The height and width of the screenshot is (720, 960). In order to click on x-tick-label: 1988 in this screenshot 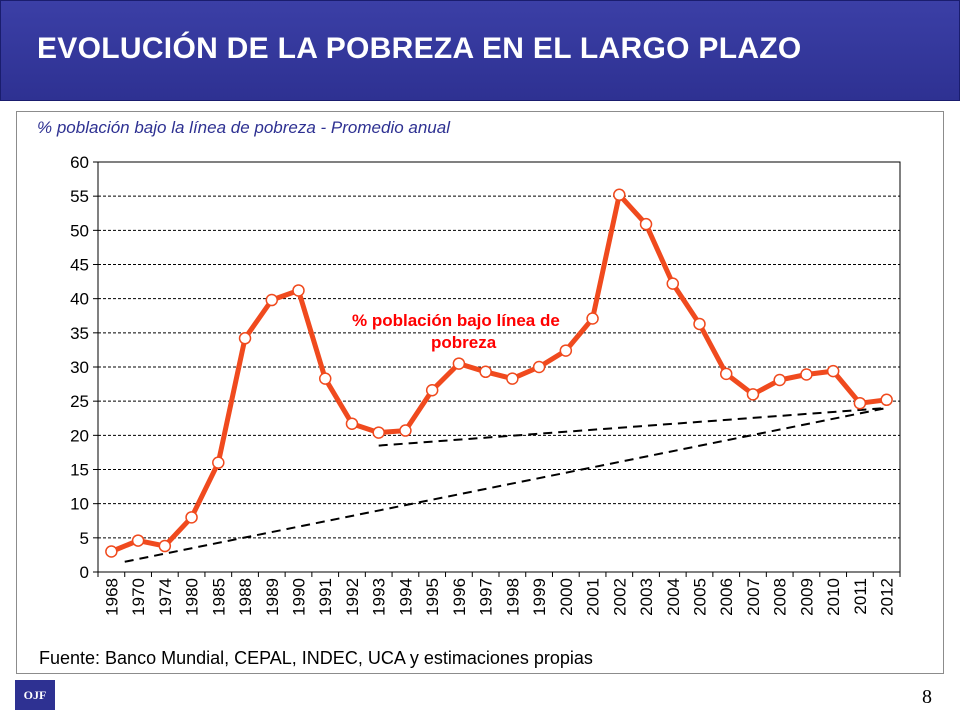, I will do `click(245, 597)`.